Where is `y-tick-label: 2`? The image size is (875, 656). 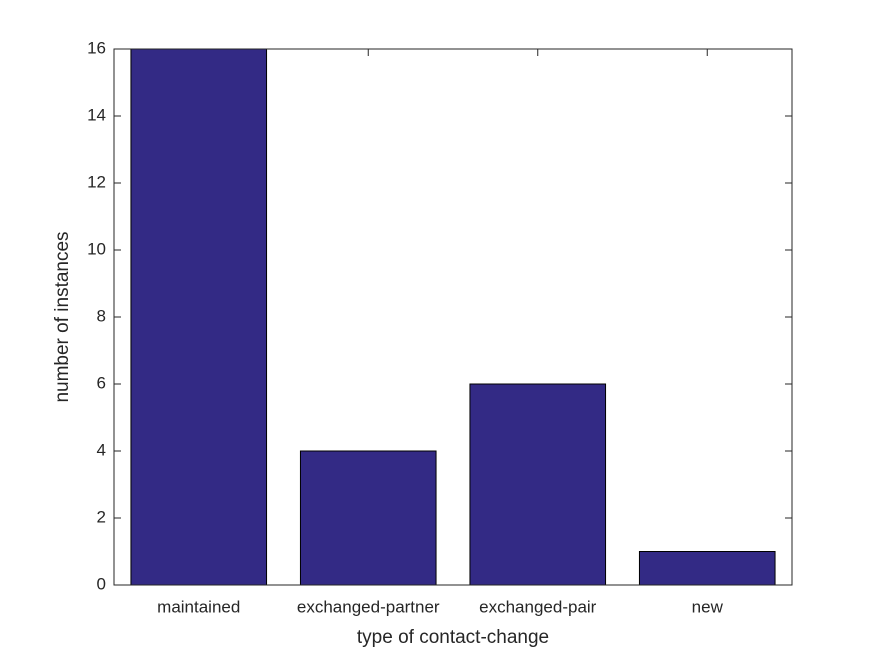
y-tick-label: 2 is located at coordinates (101, 516).